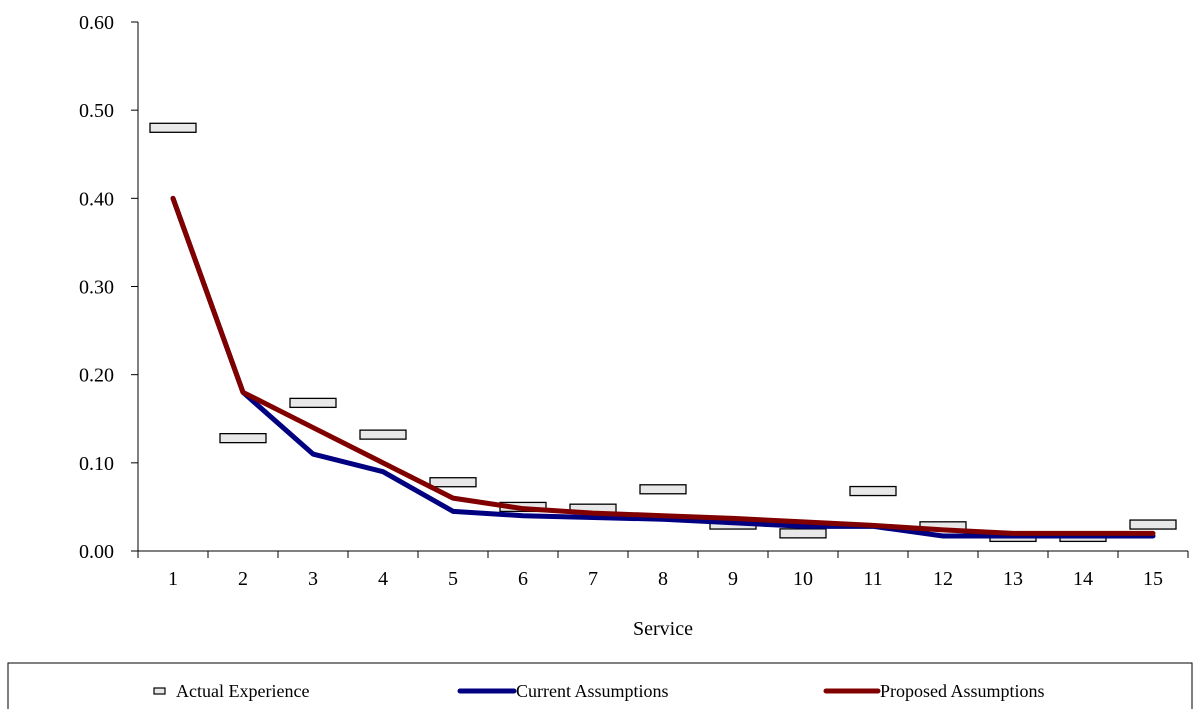  What do you see at coordinates (943, 579) in the screenshot?
I see `x-tick-label: 12` at bounding box center [943, 579].